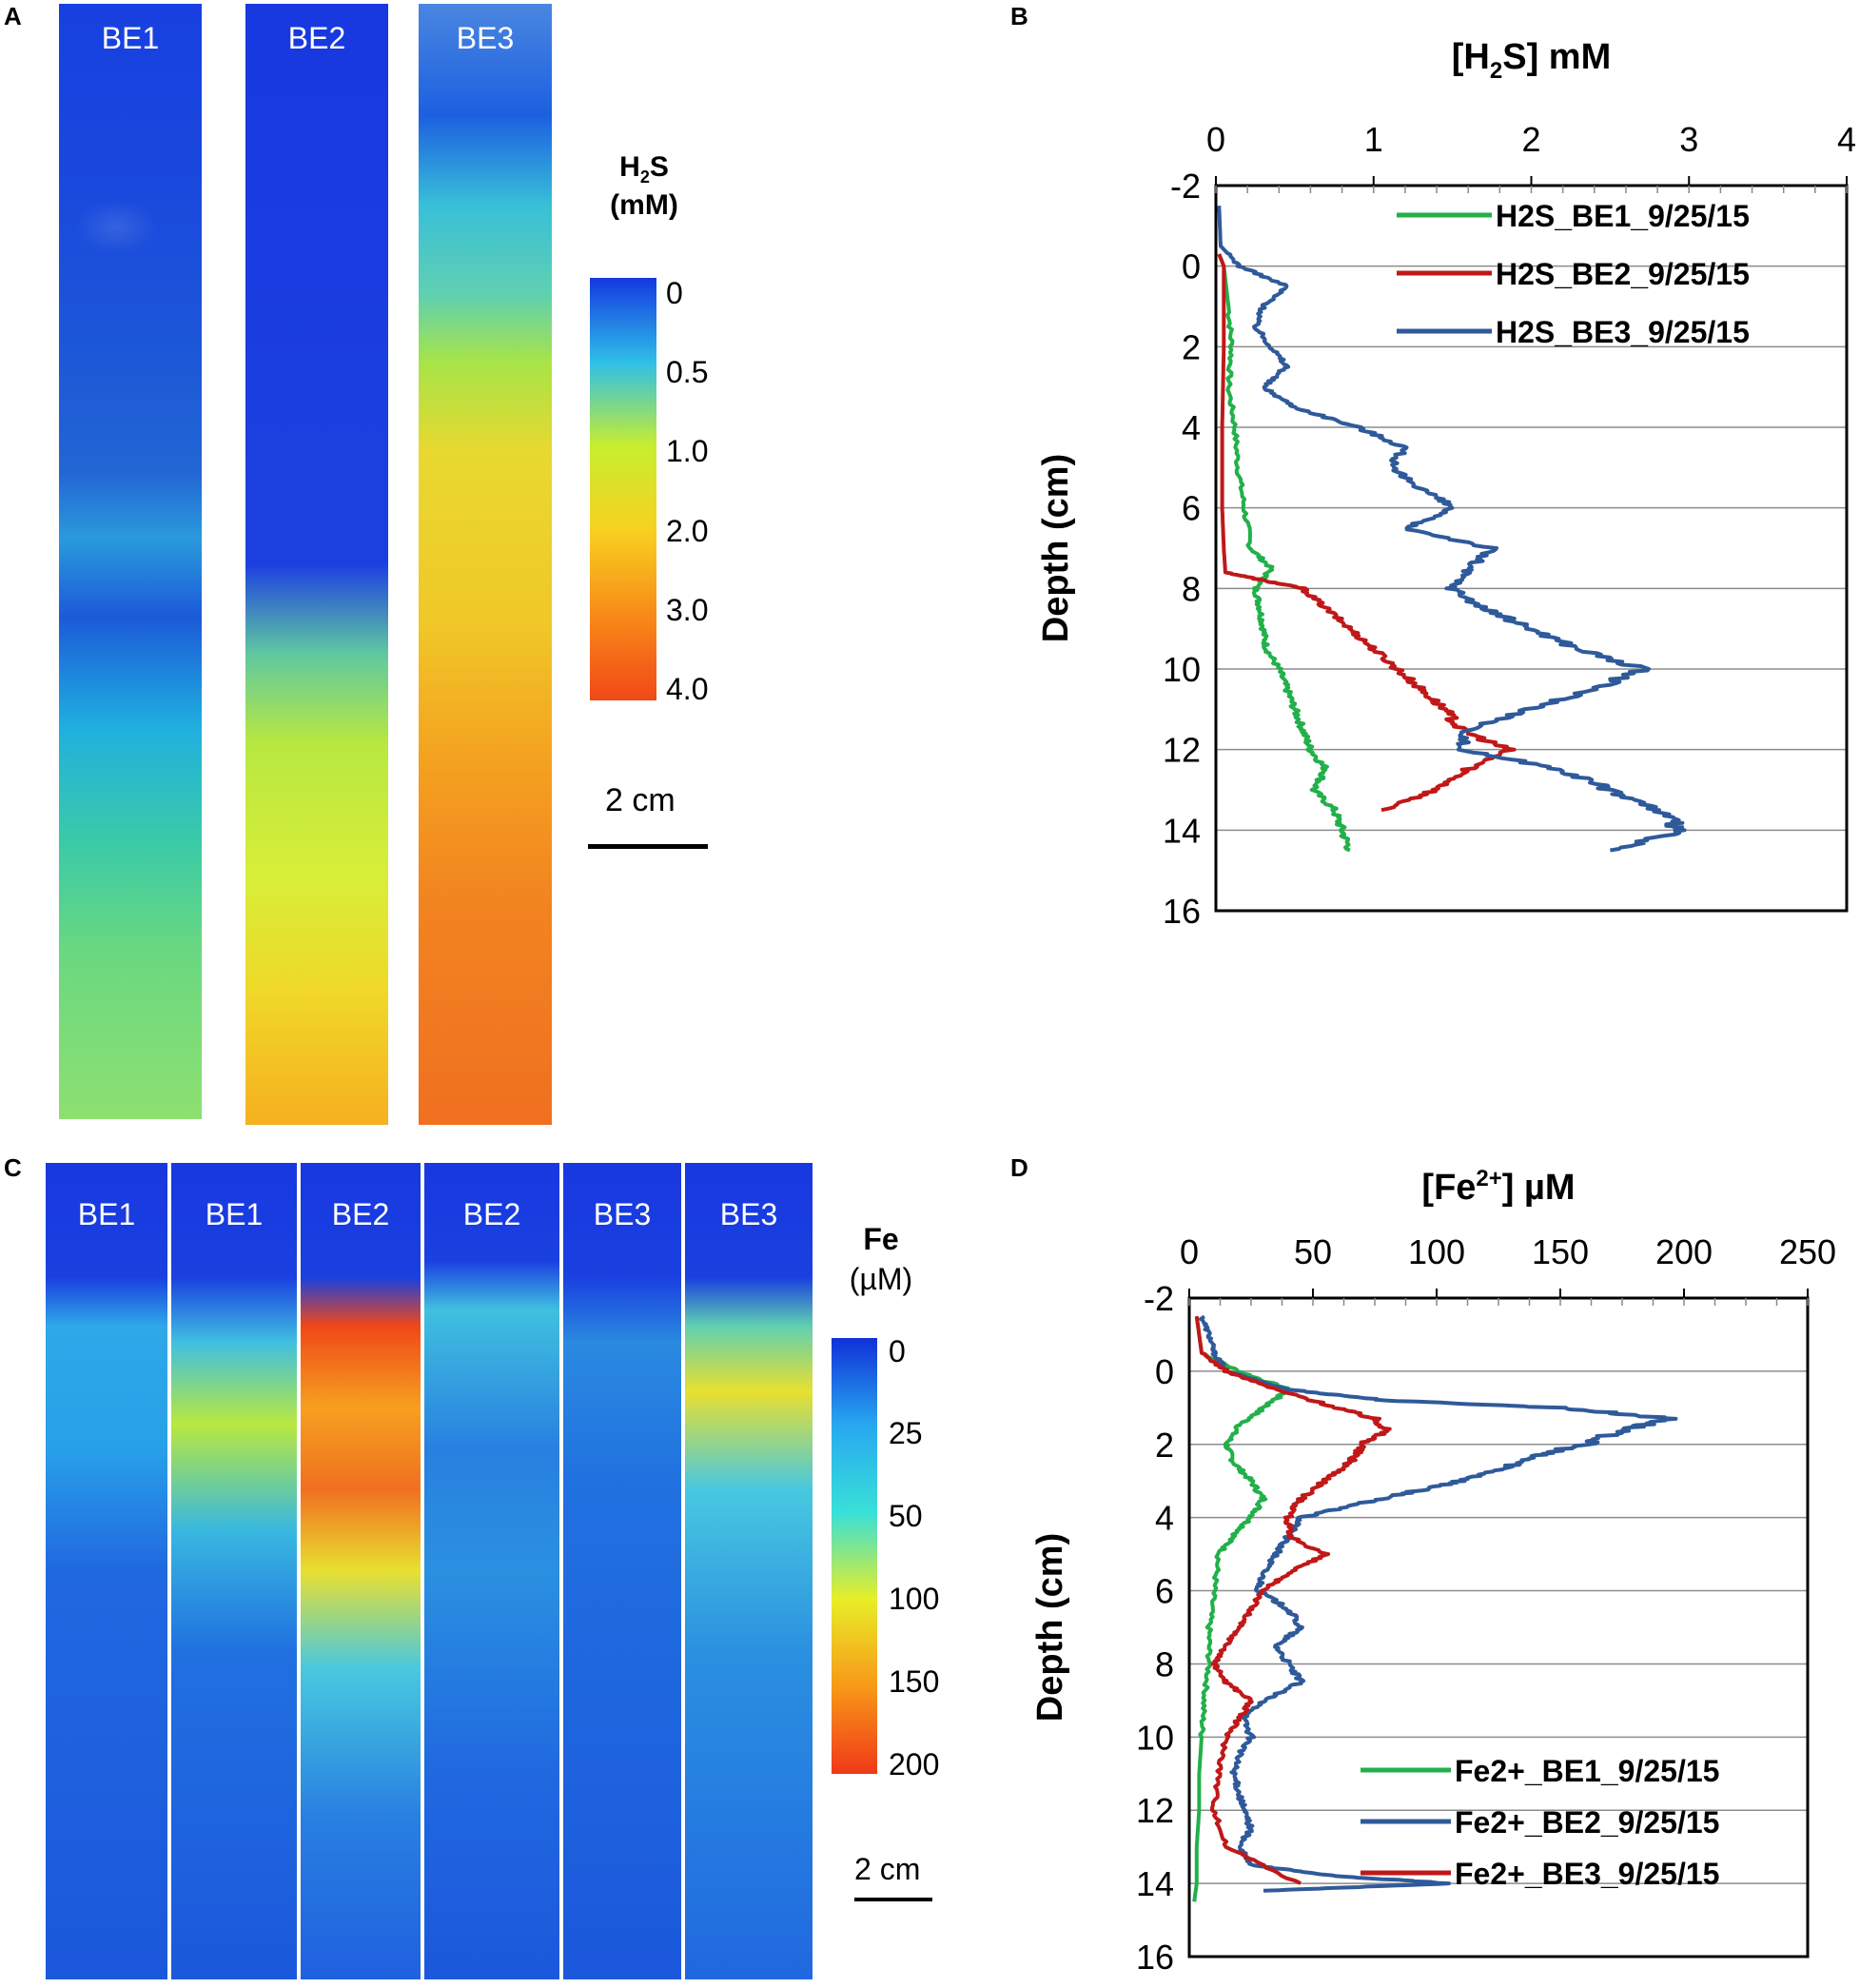  Describe the element at coordinates (640, 800) in the screenshot. I see `scale-label-a: 2 cm` at that location.